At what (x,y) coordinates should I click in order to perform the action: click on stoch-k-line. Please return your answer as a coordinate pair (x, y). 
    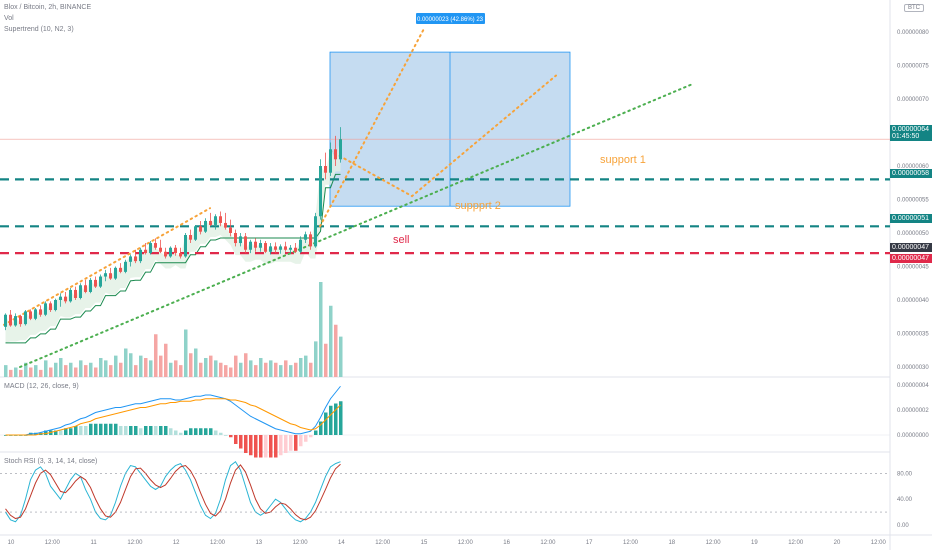
    Looking at the image, I should click on (173, 491).